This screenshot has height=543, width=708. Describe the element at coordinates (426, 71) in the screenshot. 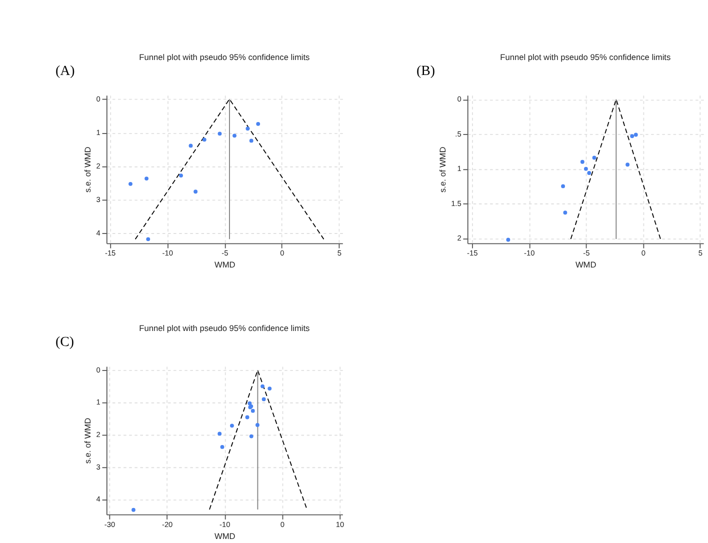

I see `text: (B)` at that location.